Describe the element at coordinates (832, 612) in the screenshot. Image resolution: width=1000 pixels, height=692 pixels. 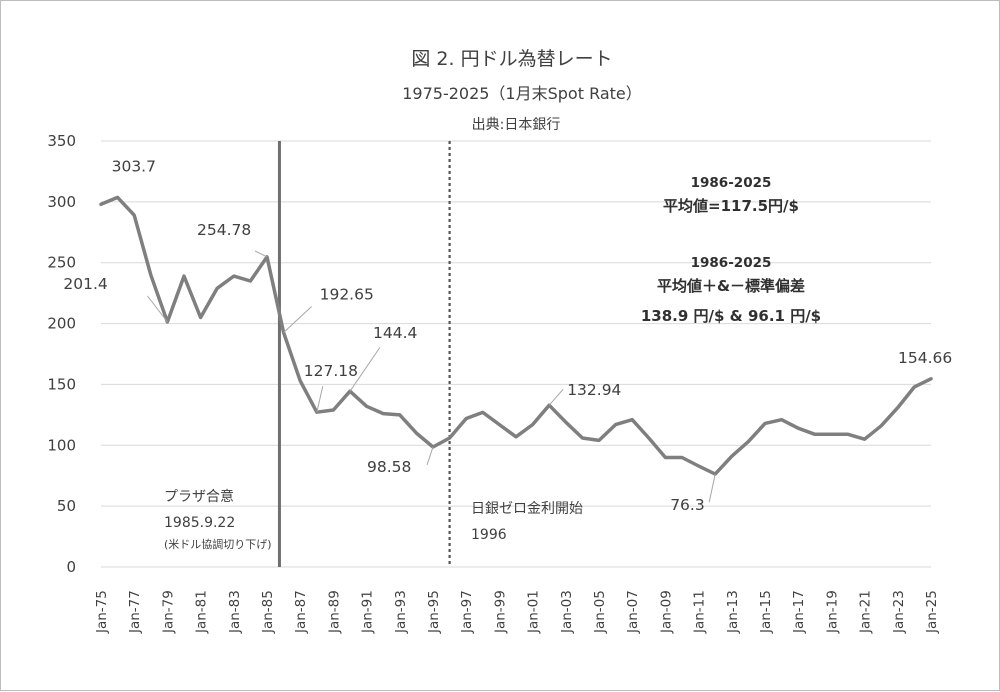
I see `x-tick-label: Jan-19` at that location.